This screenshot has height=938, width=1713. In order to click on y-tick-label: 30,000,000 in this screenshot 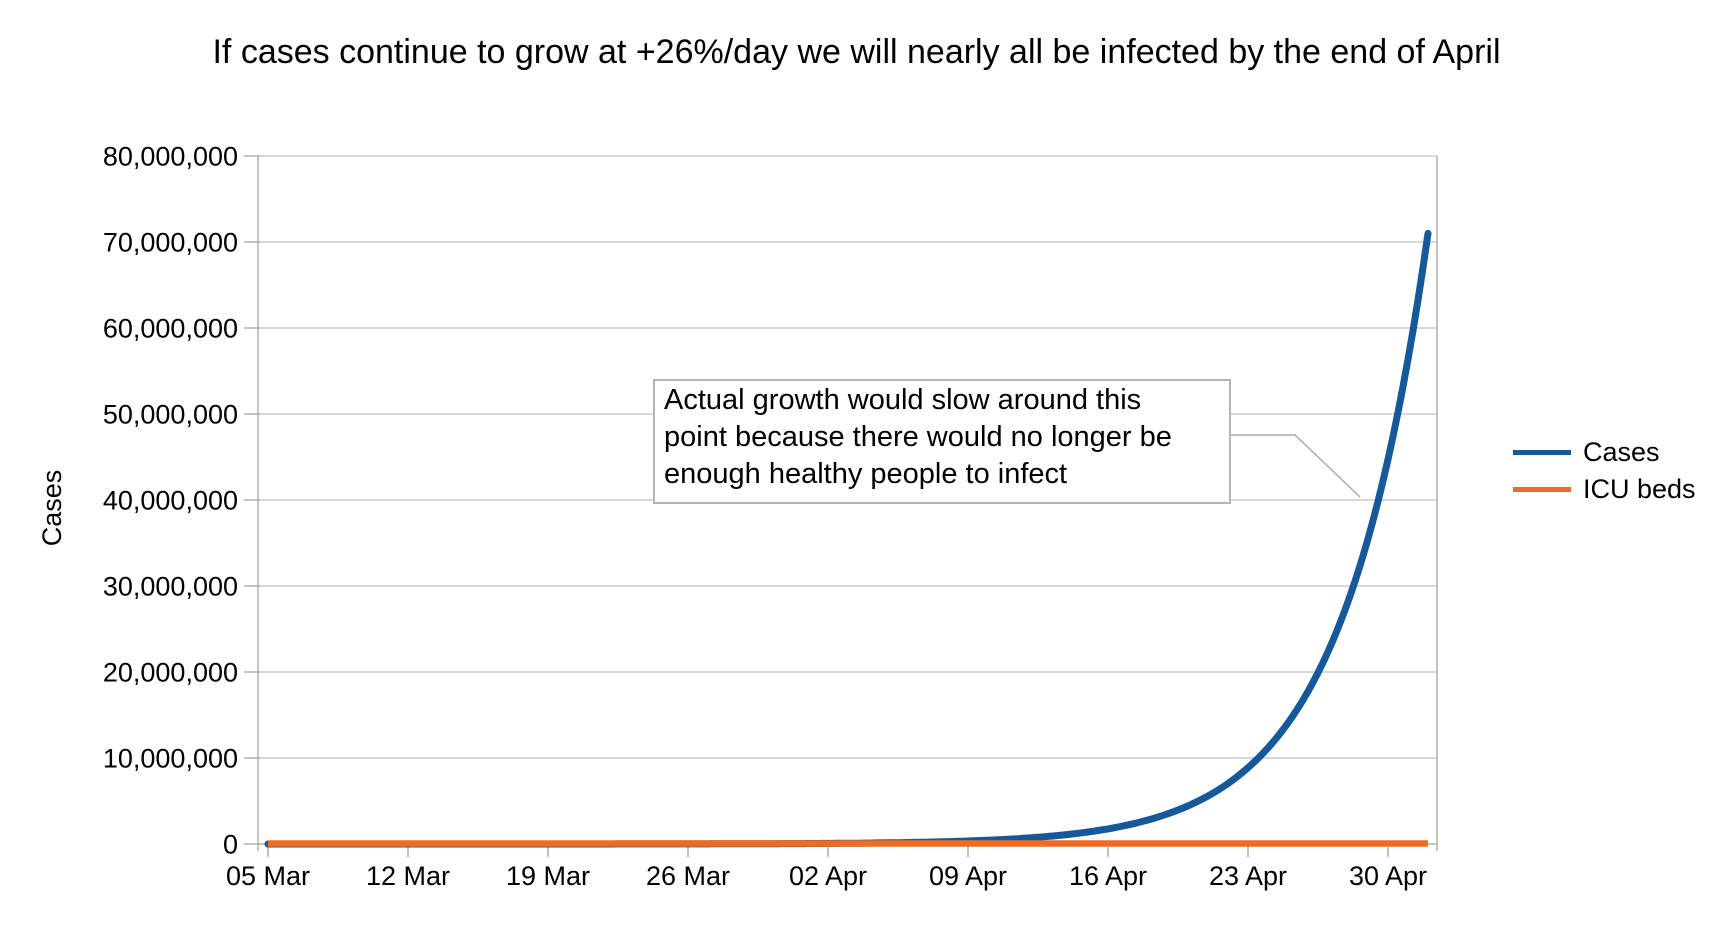, I will do `click(170, 587)`.